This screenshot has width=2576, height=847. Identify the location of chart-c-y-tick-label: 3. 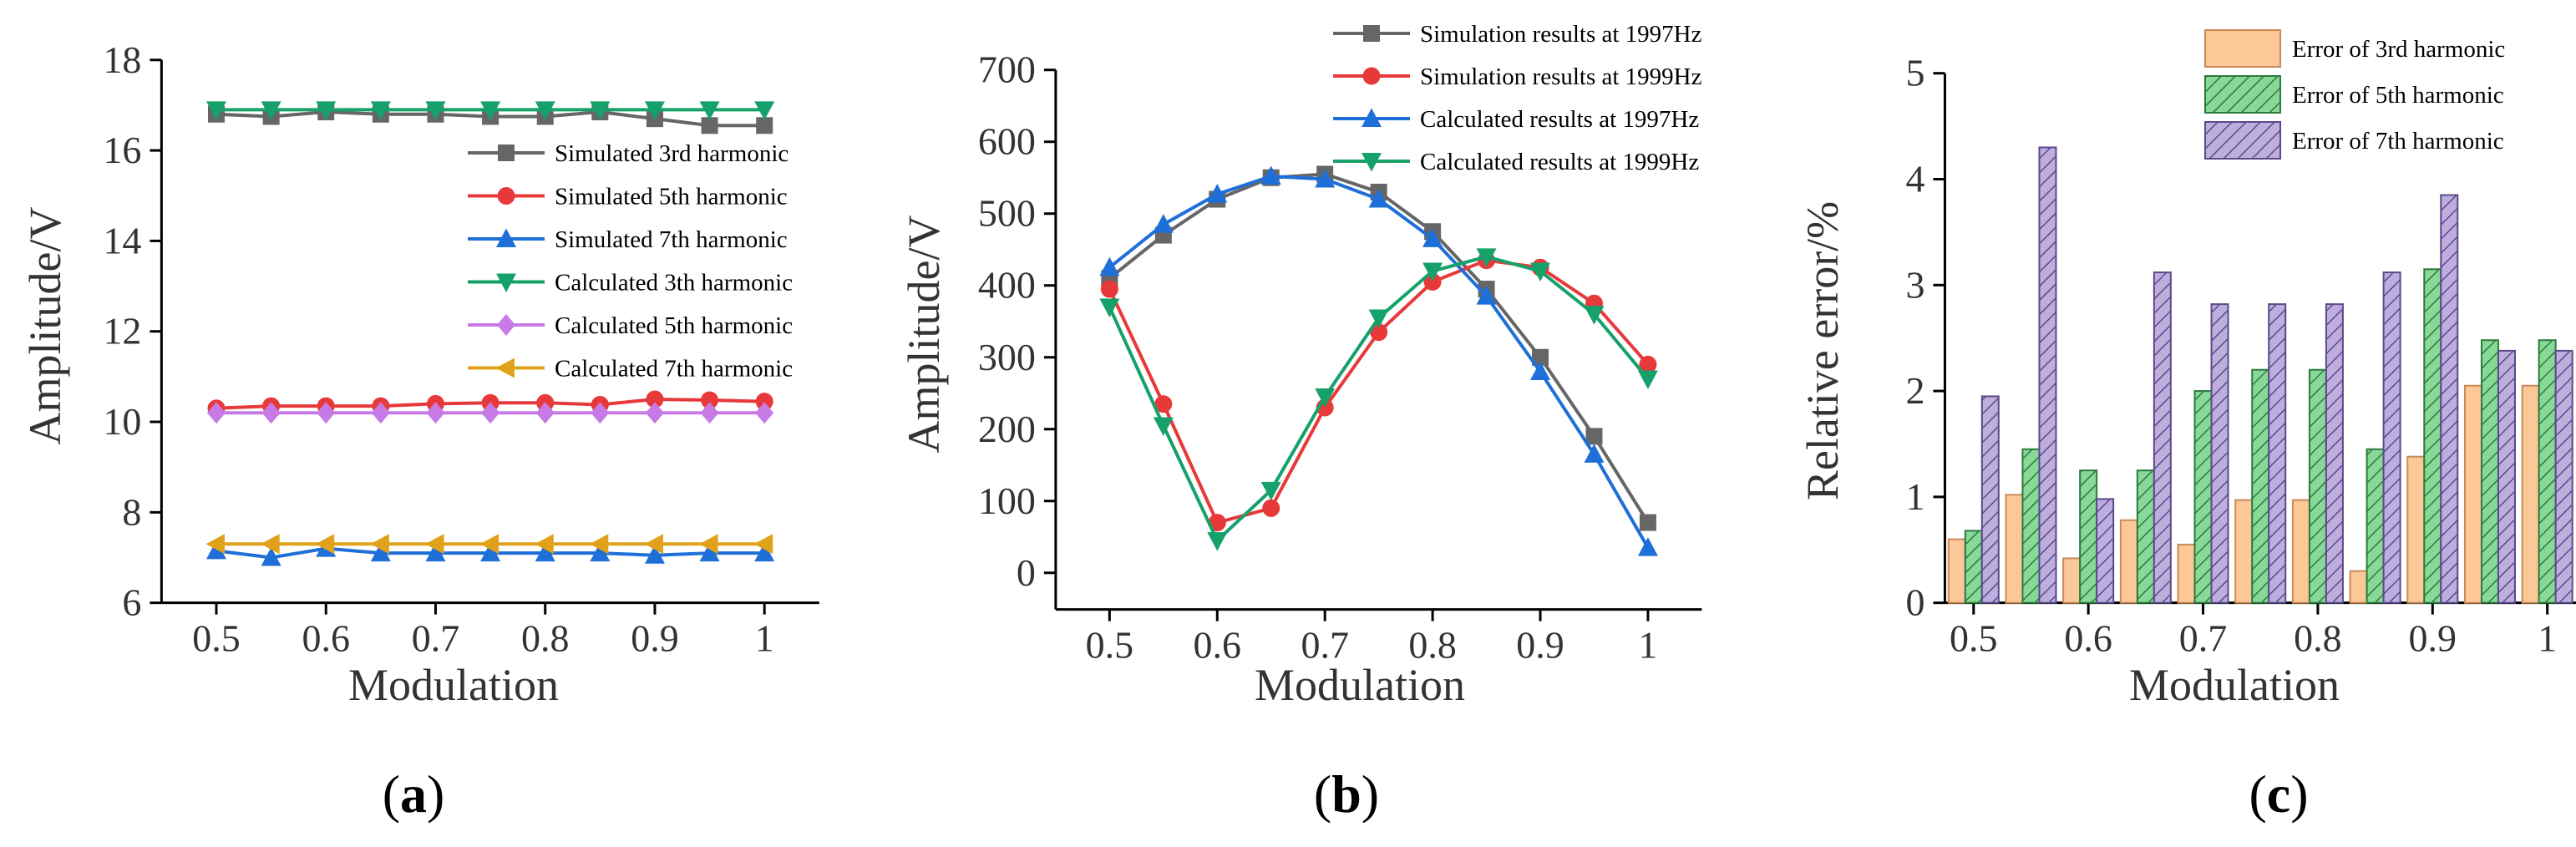
(1914, 284).